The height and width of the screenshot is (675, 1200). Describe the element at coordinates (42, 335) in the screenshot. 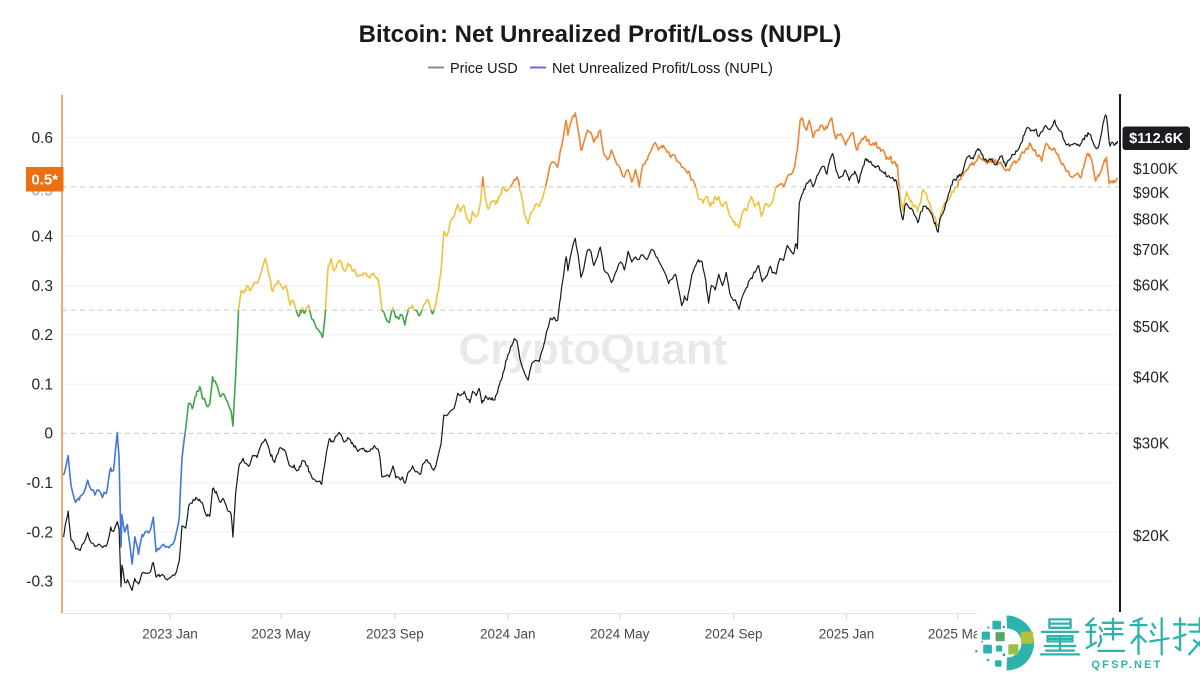

I see `svg-text: 0.2` at that location.